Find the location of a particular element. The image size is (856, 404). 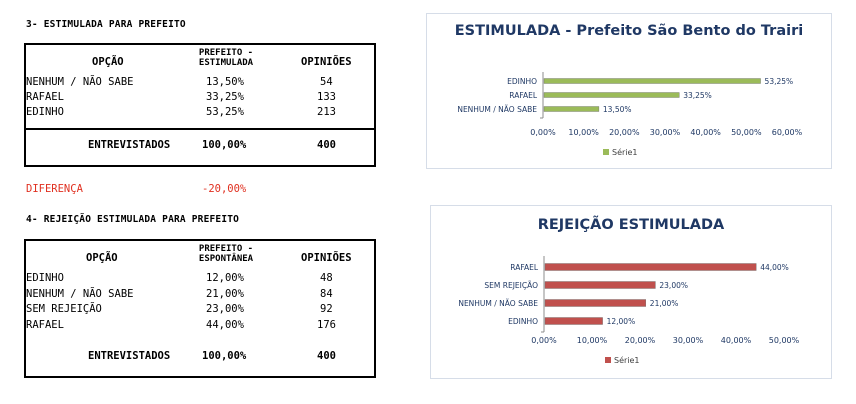

data-label: 33,25% is located at coordinates (697, 95).